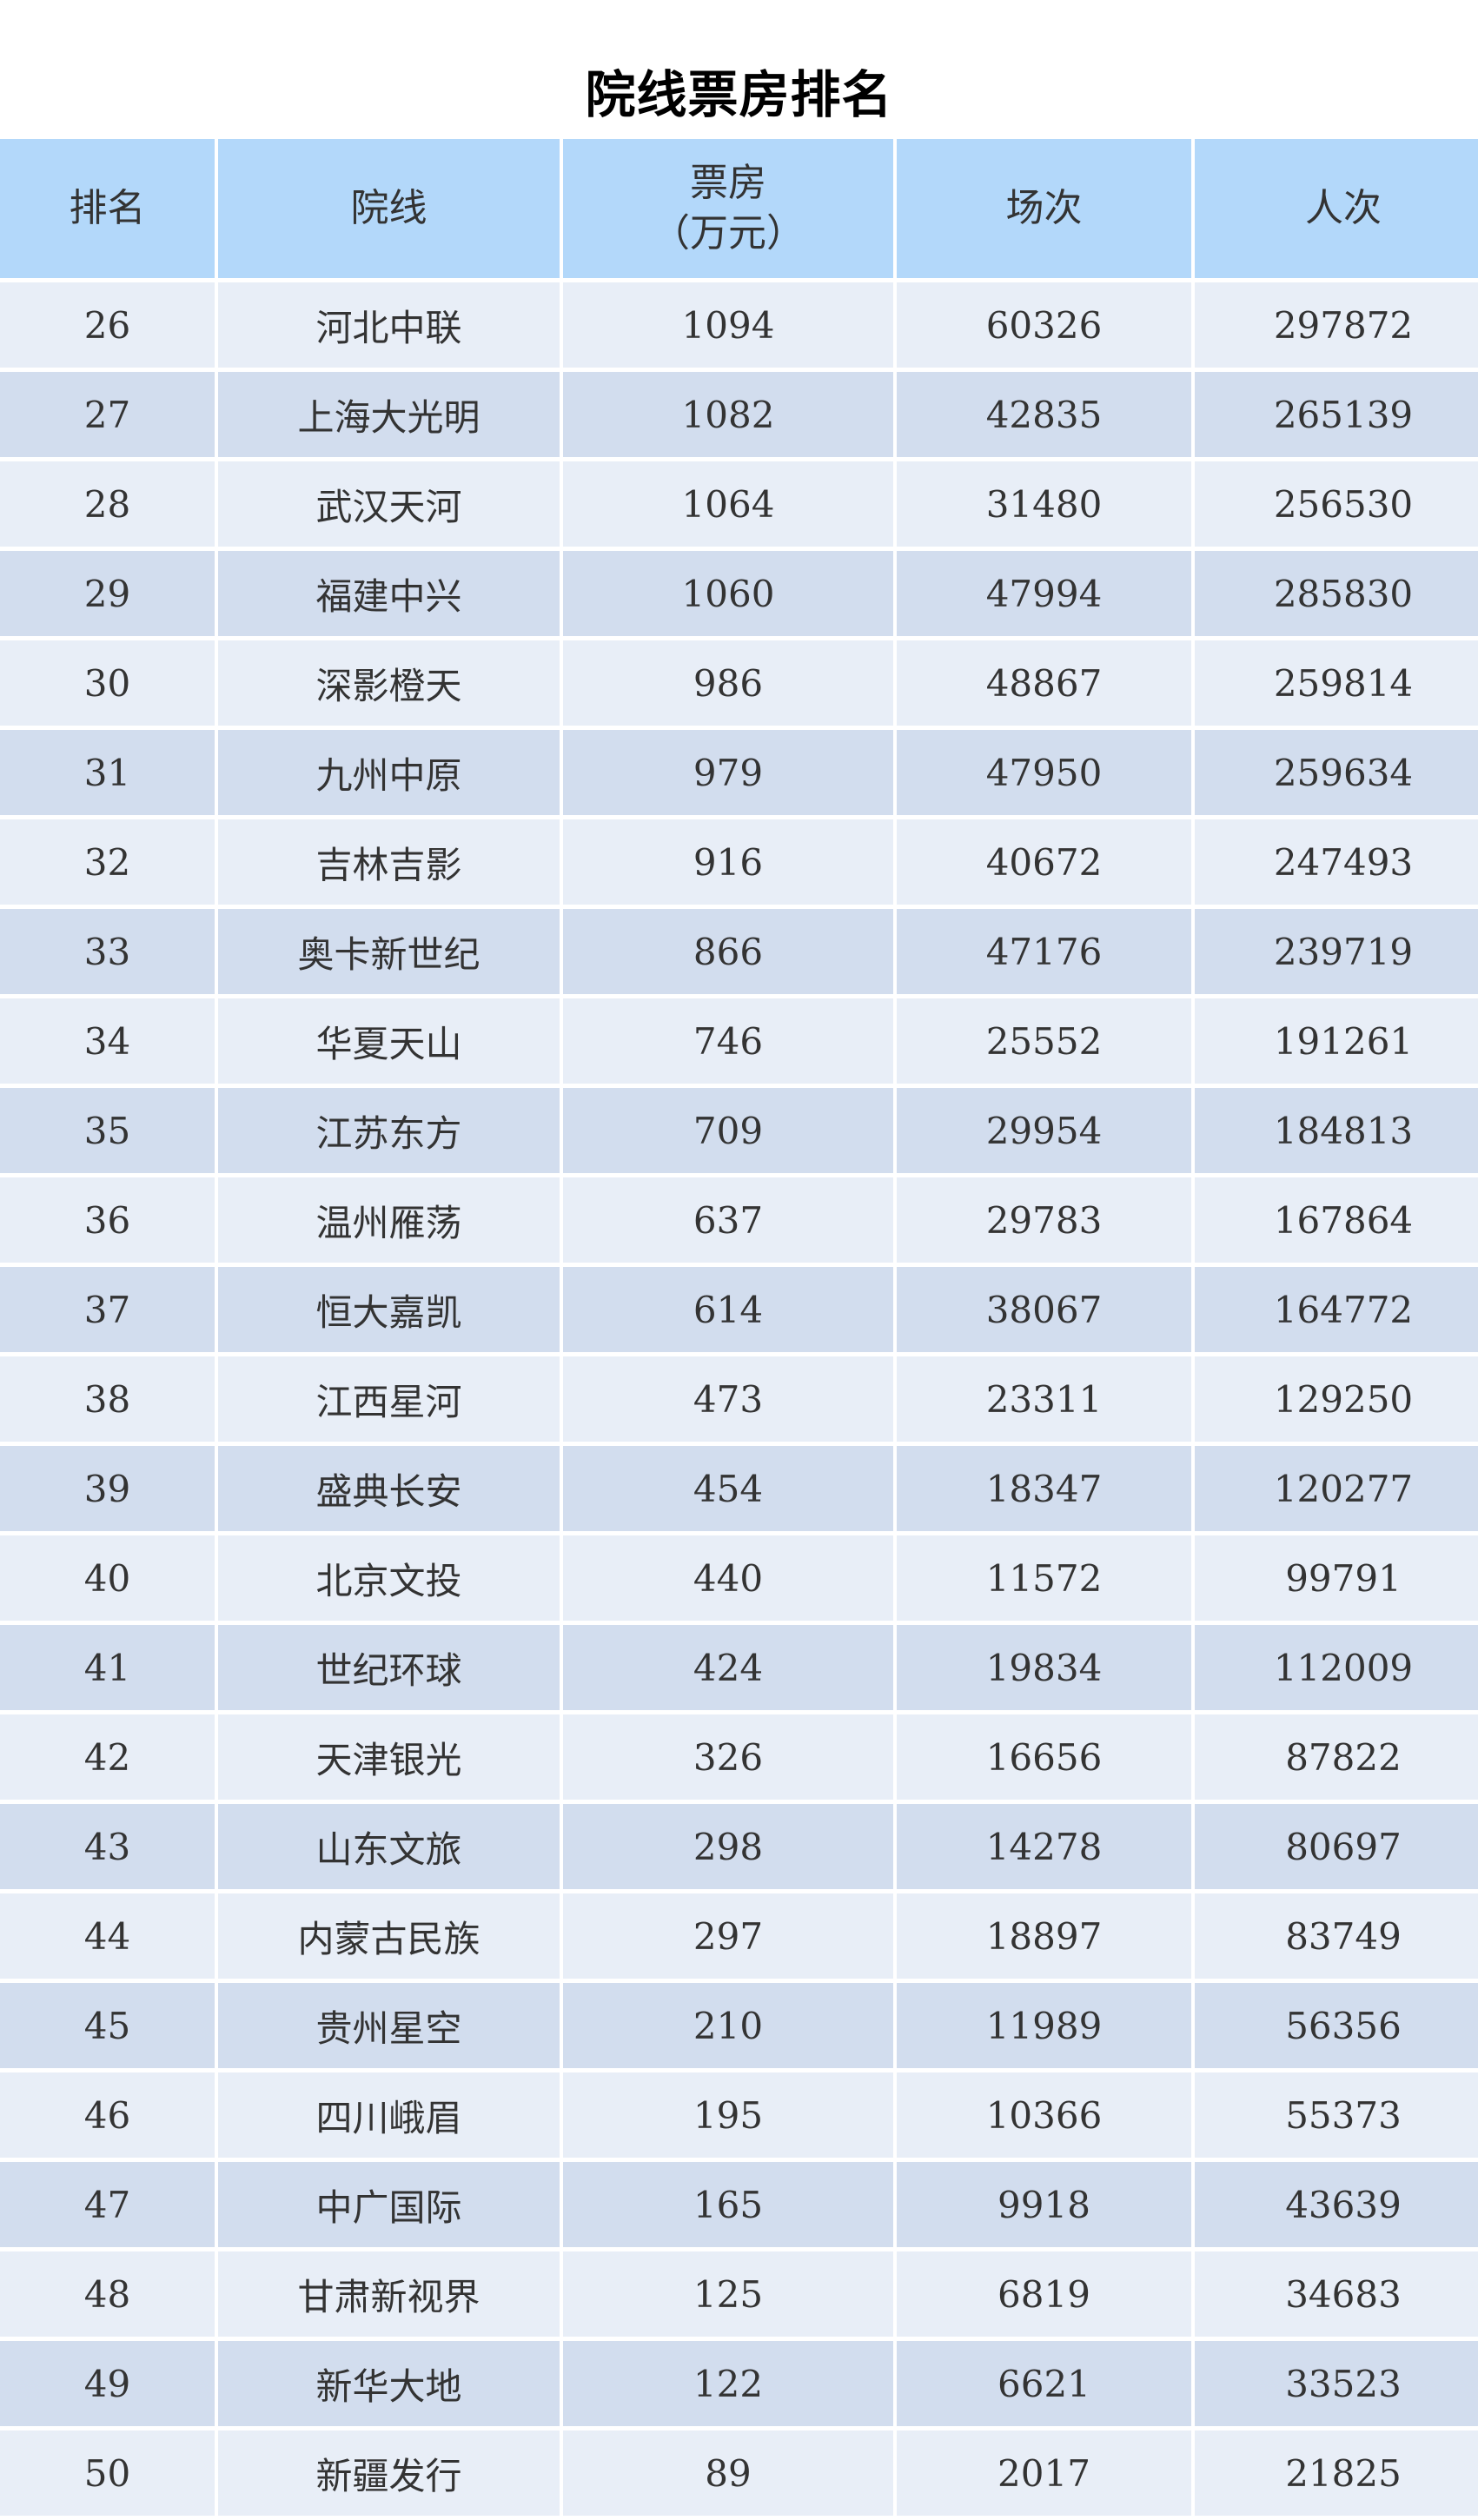  I want to click on cinema-chain-cell: 华夏天山, so click(389, 1041).